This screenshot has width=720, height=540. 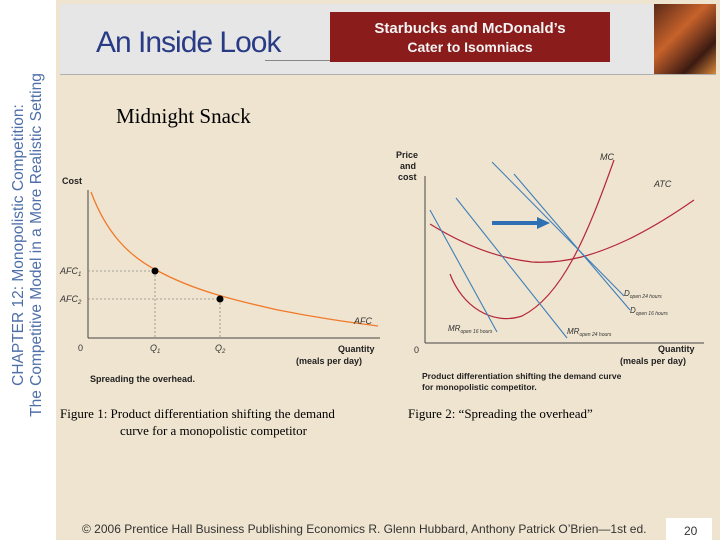 I want to click on figure-1-caption-line-2: curve for a monopolistic competitor, so click(x=214, y=430).